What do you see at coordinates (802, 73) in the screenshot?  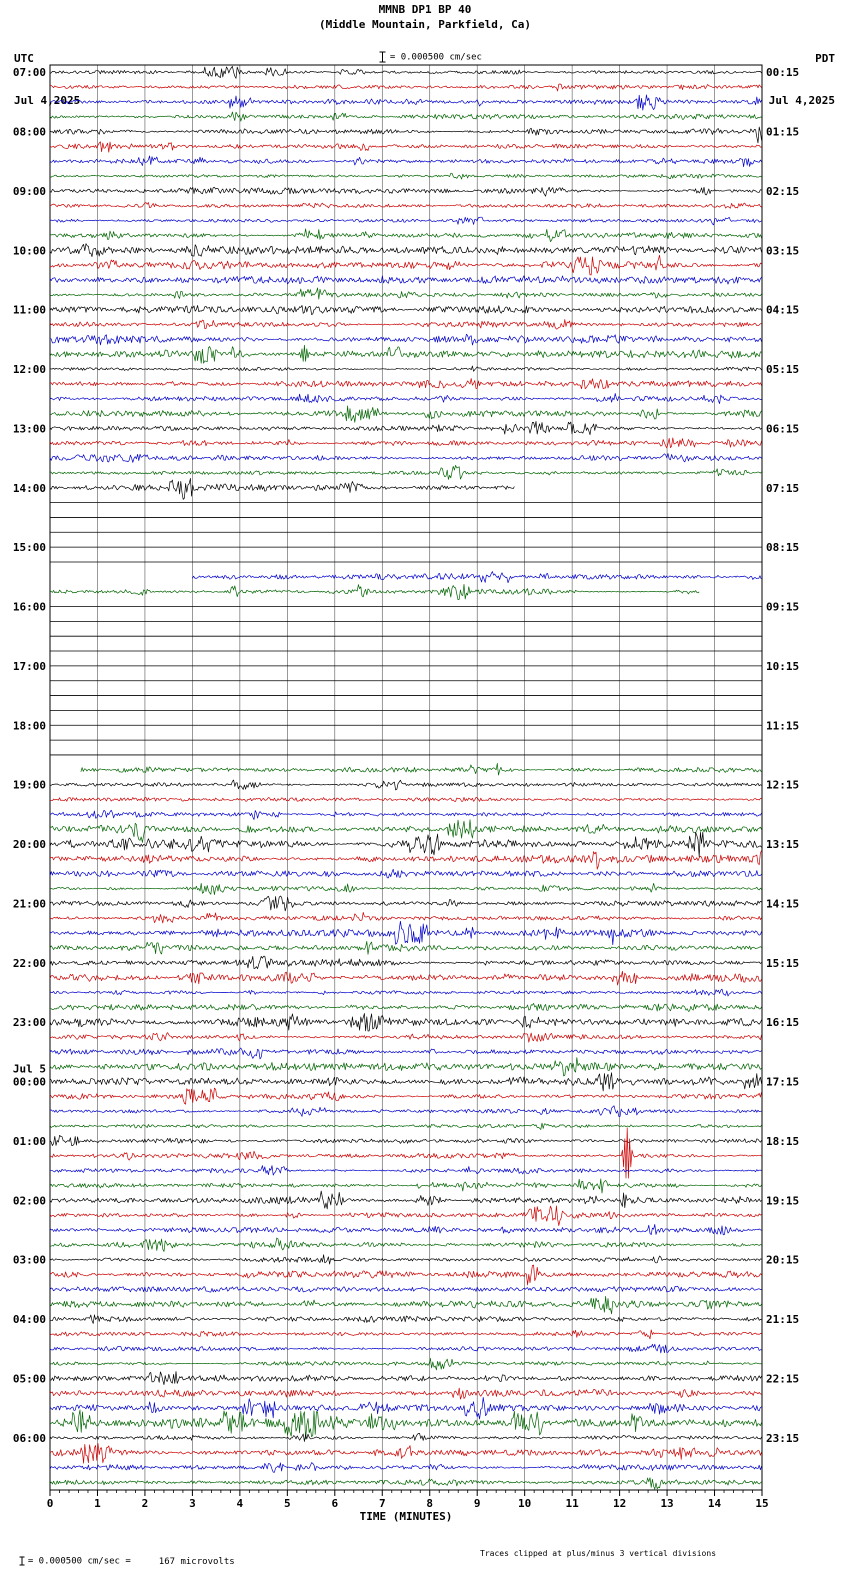 I see `right-timezone-block: PDT Jul 4,2025` at bounding box center [802, 73].